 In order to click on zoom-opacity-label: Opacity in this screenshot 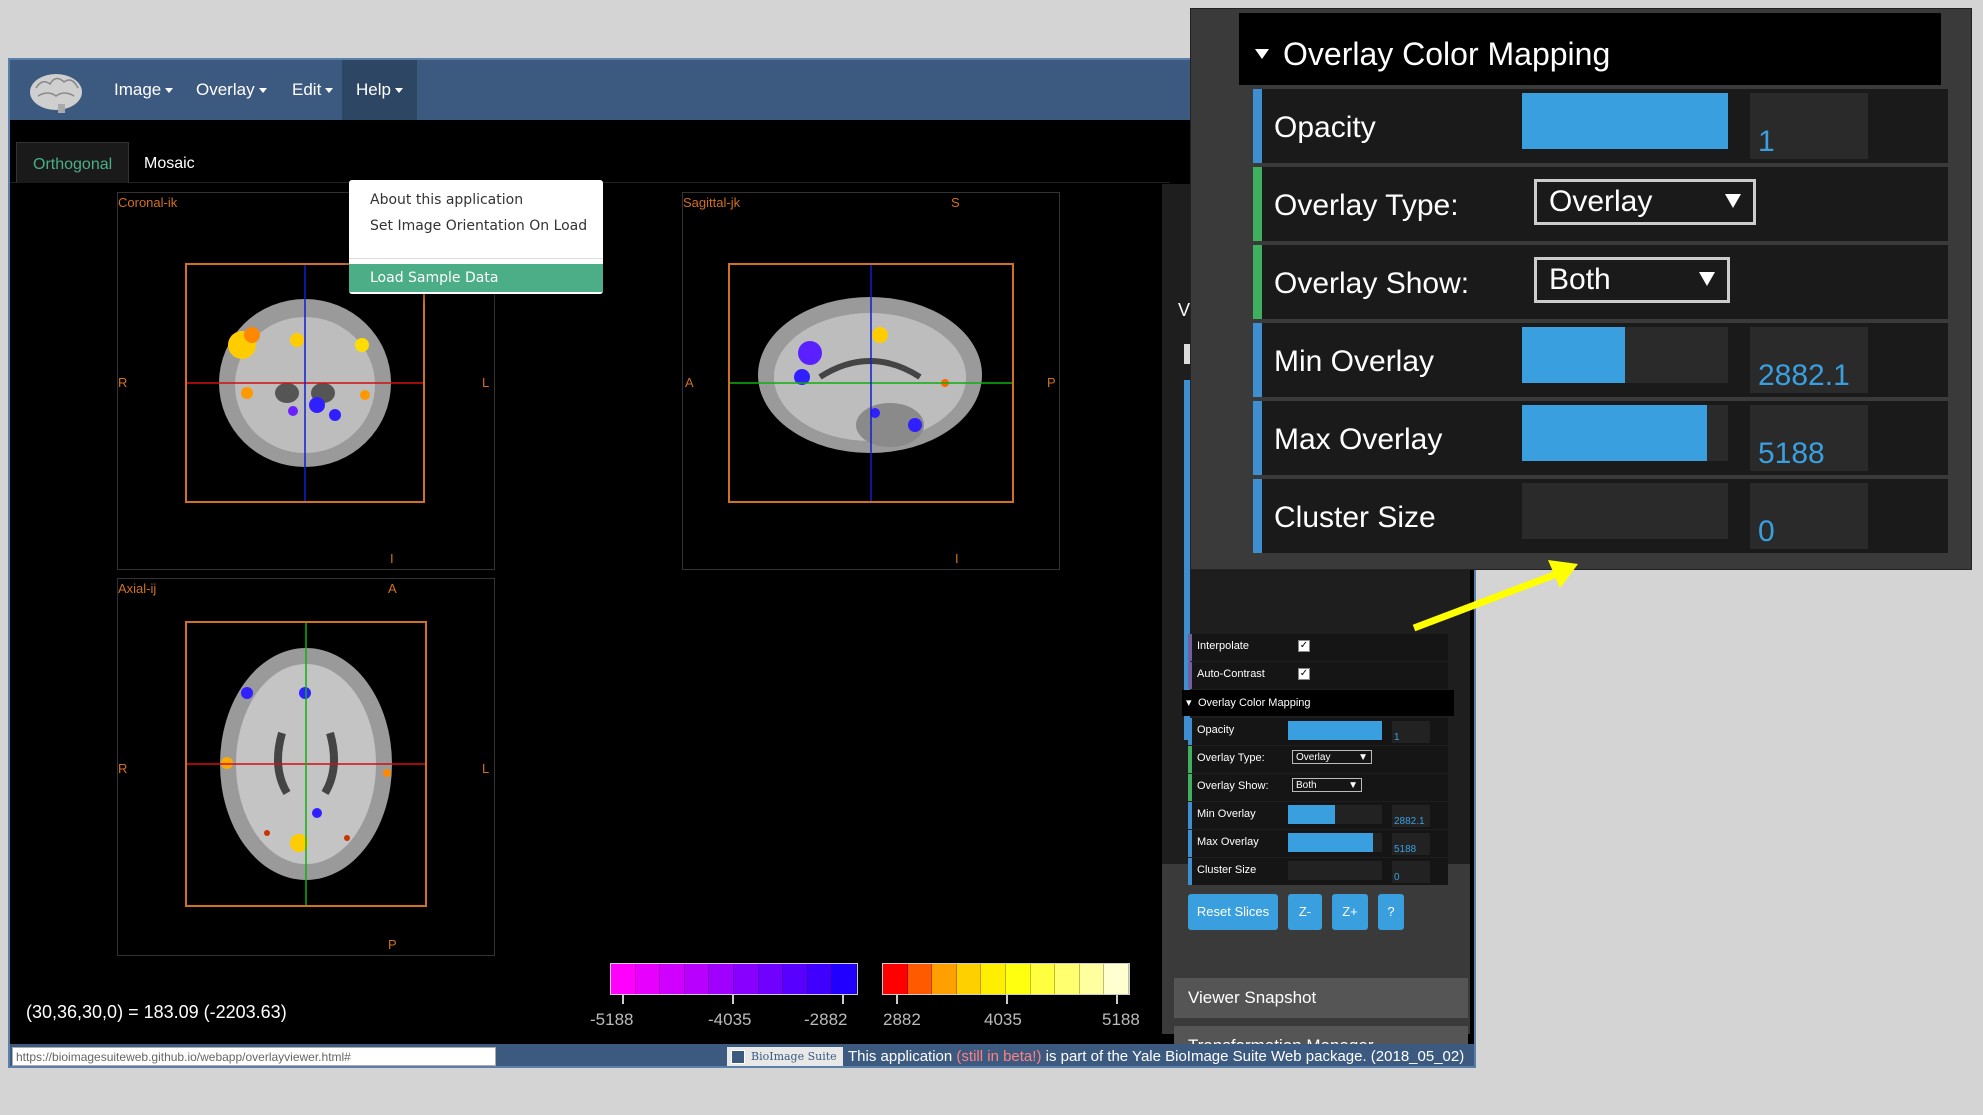, I will do `click(1325, 127)`.